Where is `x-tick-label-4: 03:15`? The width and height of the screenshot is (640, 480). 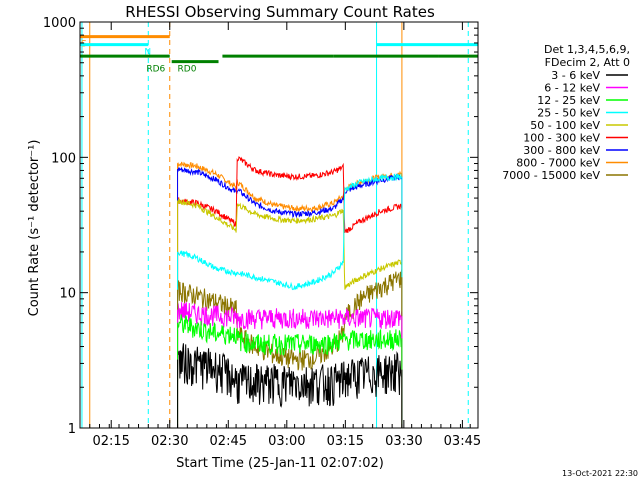 x-tick-label-4: 03:15 is located at coordinates (345, 441).